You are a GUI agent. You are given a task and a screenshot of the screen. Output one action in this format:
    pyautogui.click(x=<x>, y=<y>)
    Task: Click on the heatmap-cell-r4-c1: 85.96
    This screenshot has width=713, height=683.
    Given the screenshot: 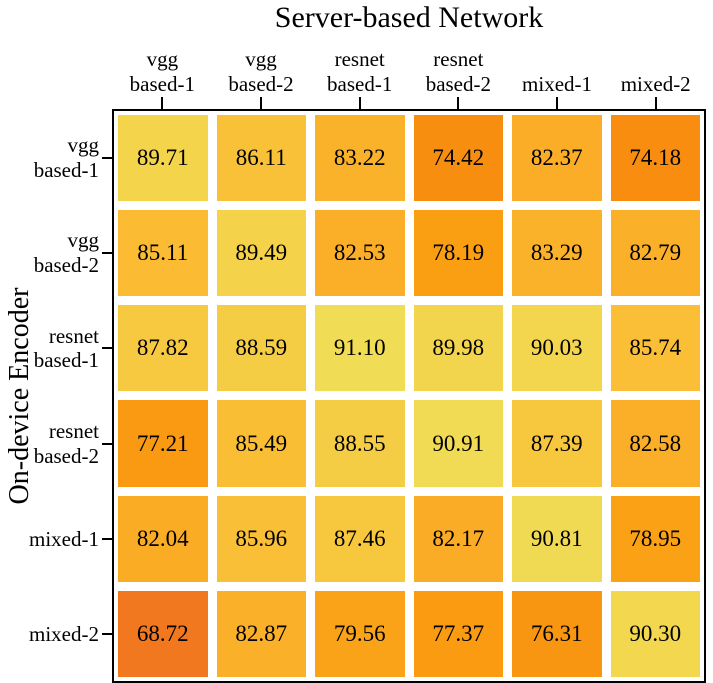 What is the action you would take?
    pyautogui.click(x=261, y=538)
    